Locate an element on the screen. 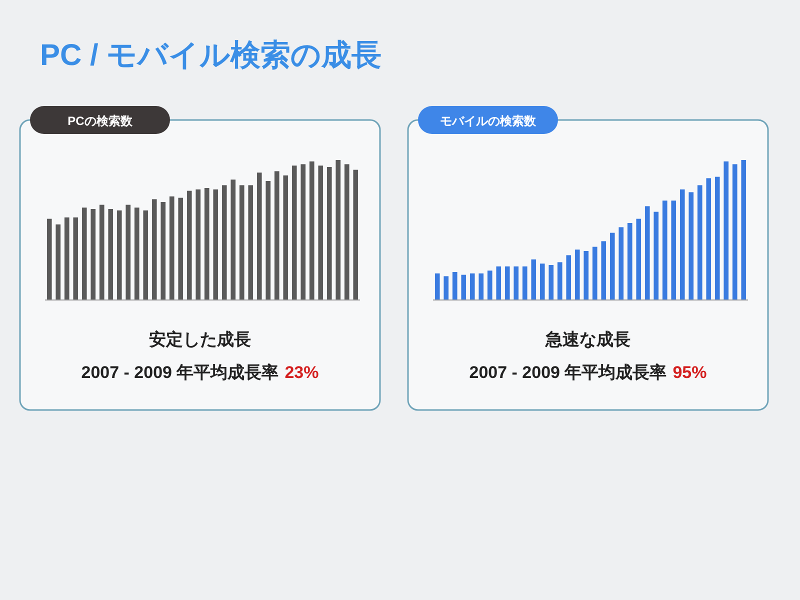  chart-subtitle: モバイルの検索数 is located at coordinates (488, 121).